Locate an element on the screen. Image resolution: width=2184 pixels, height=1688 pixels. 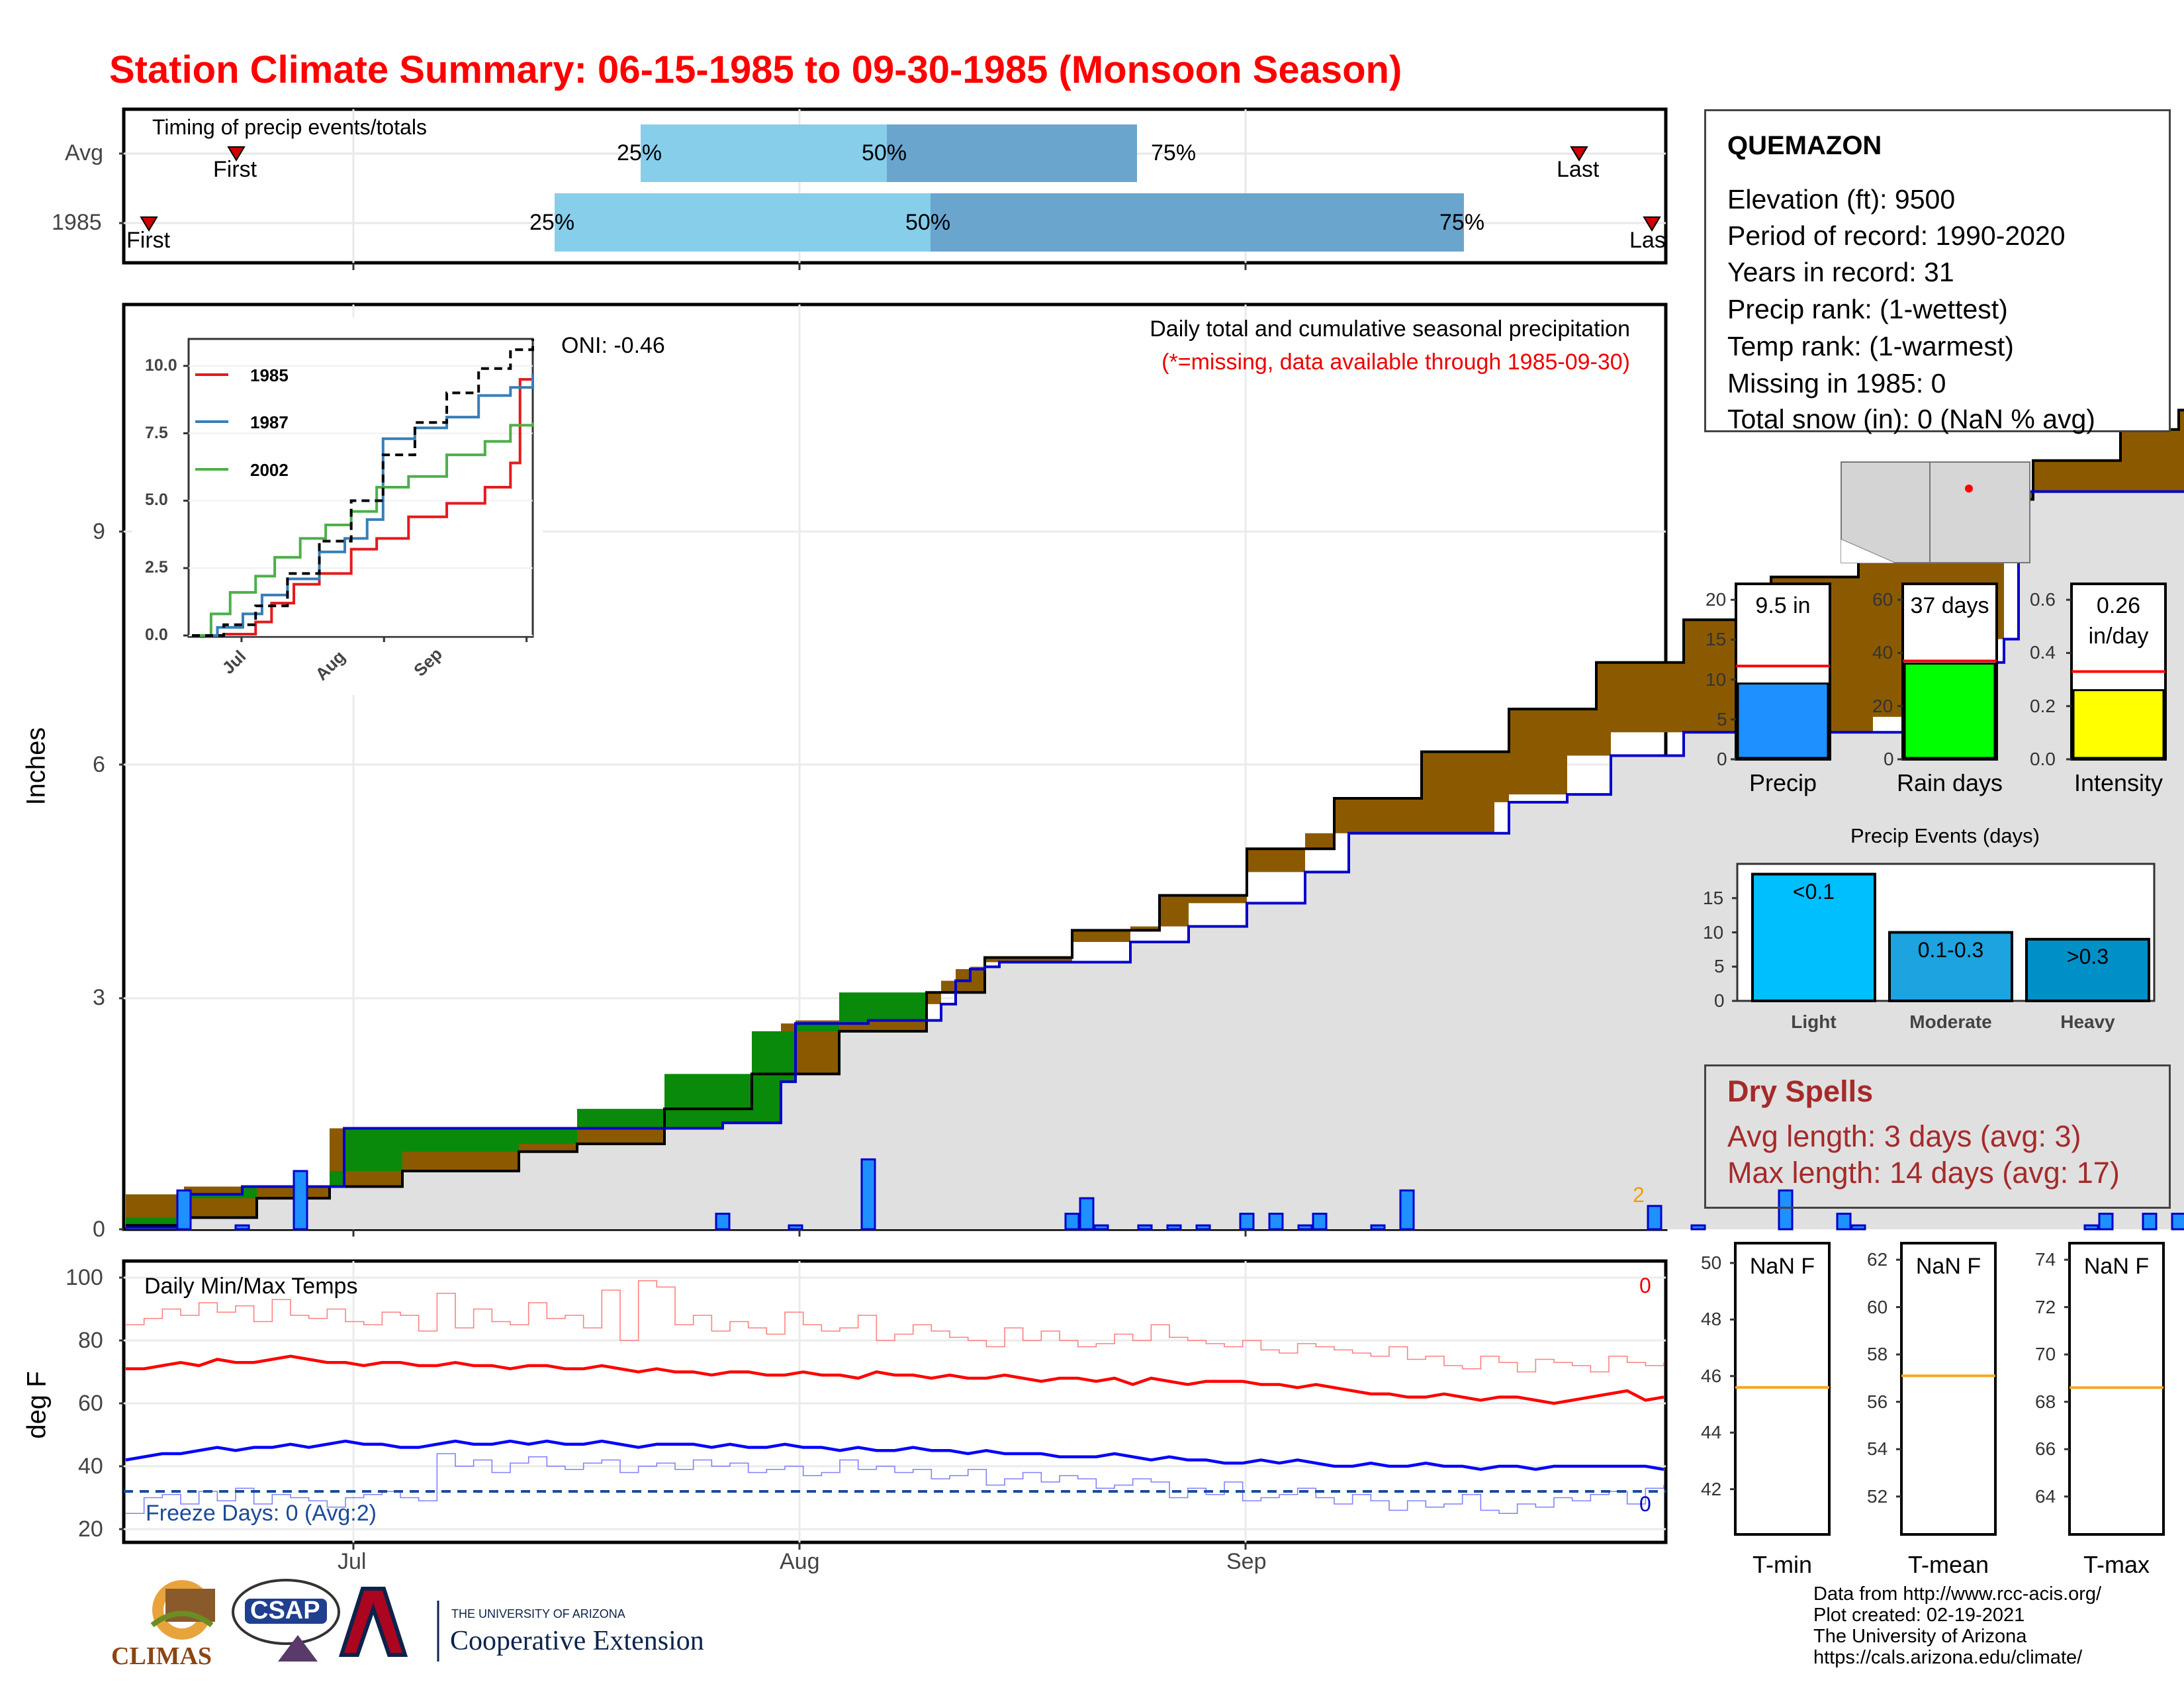
mini-bar-value: 0.26 is located at coordinates (2118, 605).